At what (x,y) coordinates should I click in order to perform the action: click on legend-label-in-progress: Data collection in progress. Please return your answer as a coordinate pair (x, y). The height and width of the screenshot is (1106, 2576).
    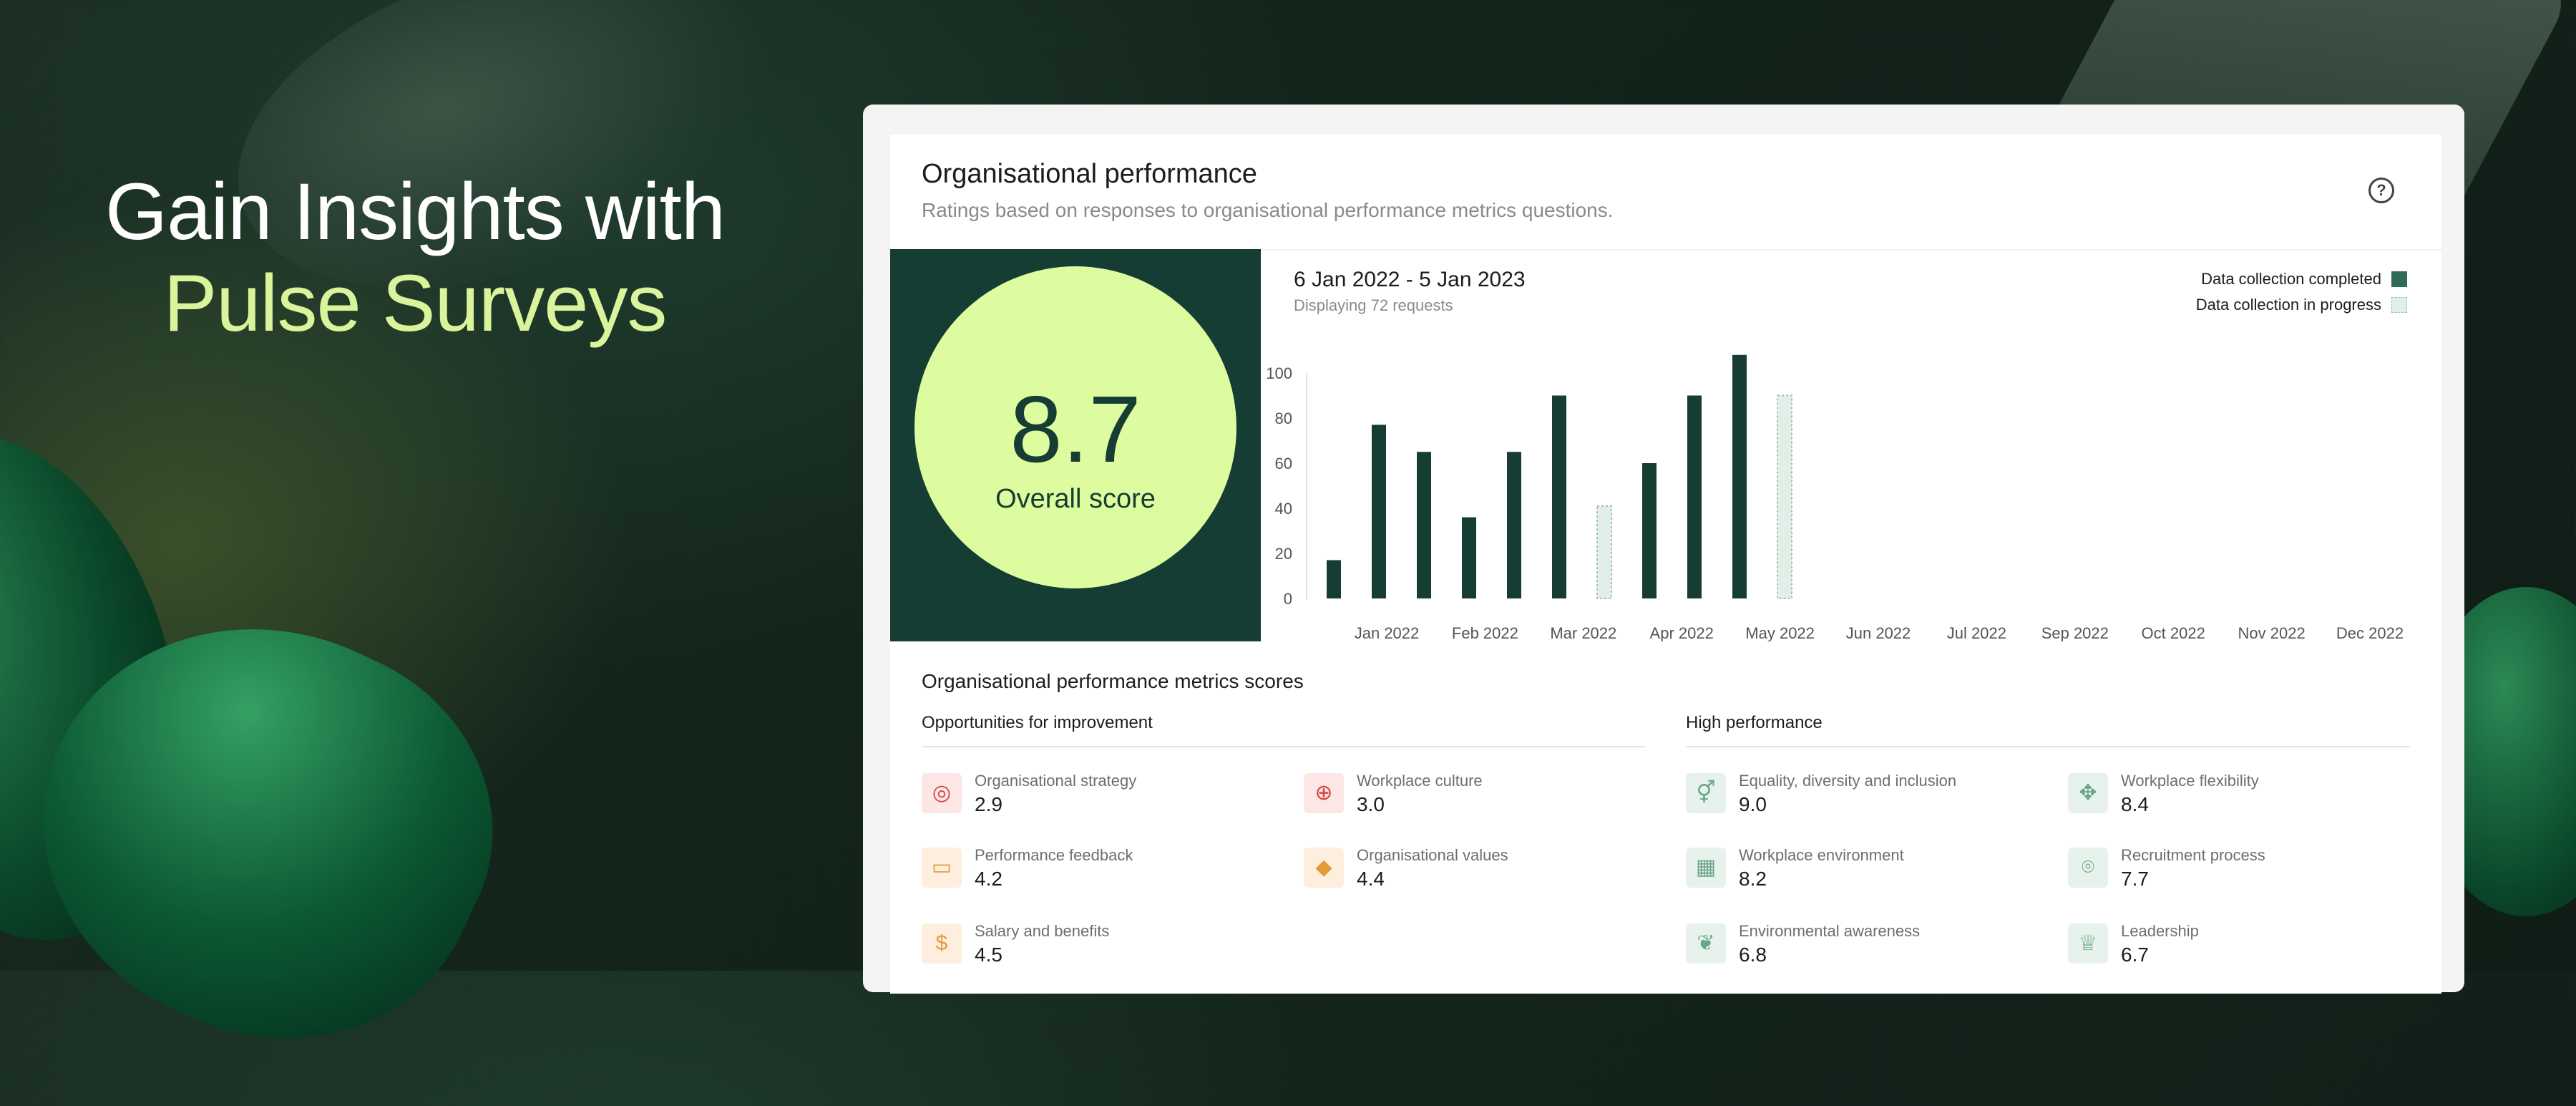
    Looking at the image, I should click on (2288, 305).